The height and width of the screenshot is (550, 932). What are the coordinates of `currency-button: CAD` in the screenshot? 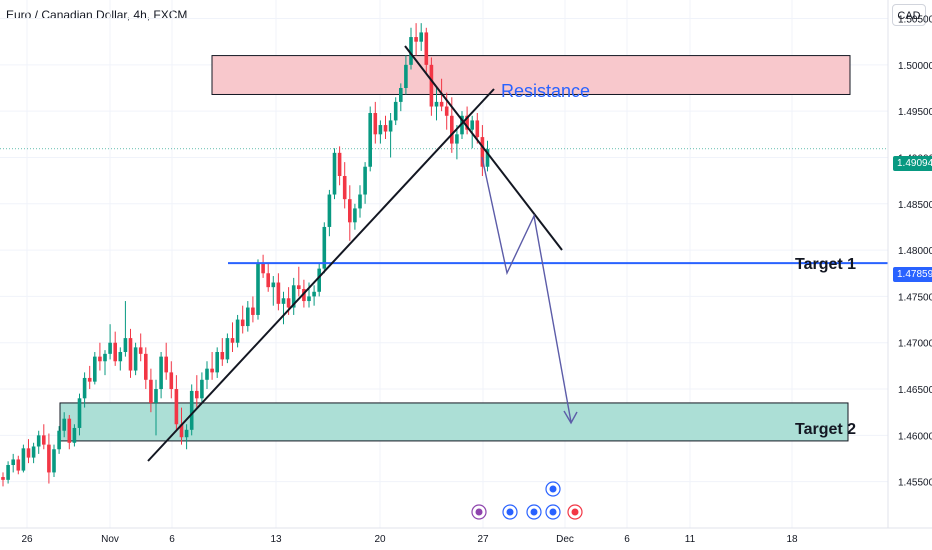 It's located at (909, 15).